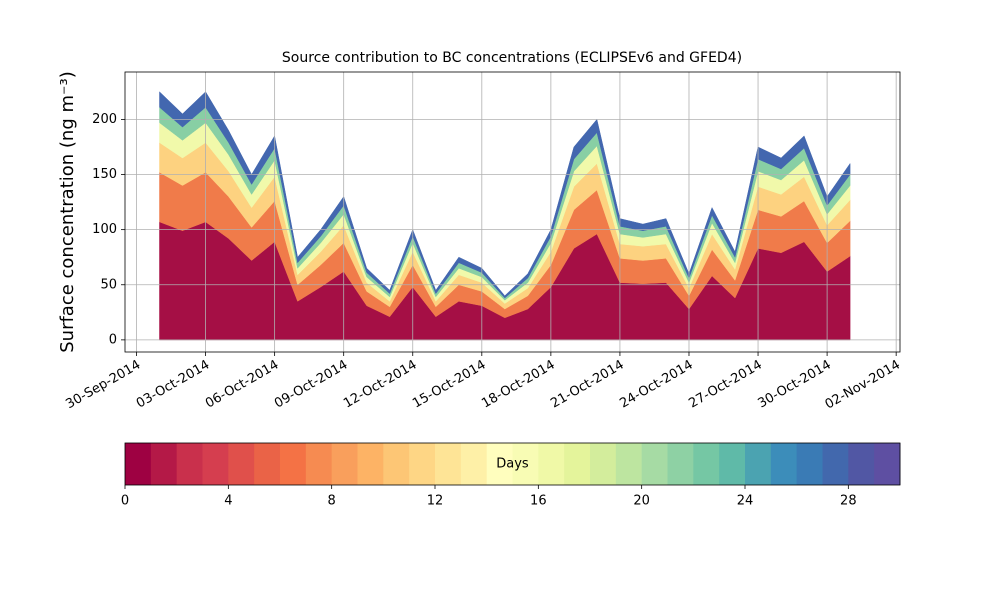 This screenshot has width=1000, height=600. Describe the element at coordinates (380, 385) in the screenshot. I see `x-tick-label: 12-Oct-2014` at that location.